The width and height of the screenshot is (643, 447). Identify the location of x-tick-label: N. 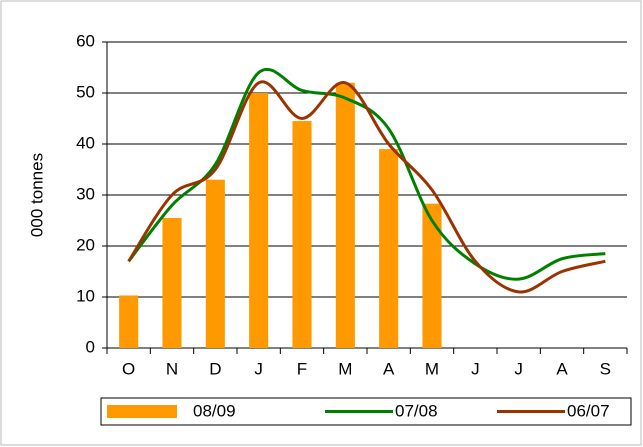
(172, 368).